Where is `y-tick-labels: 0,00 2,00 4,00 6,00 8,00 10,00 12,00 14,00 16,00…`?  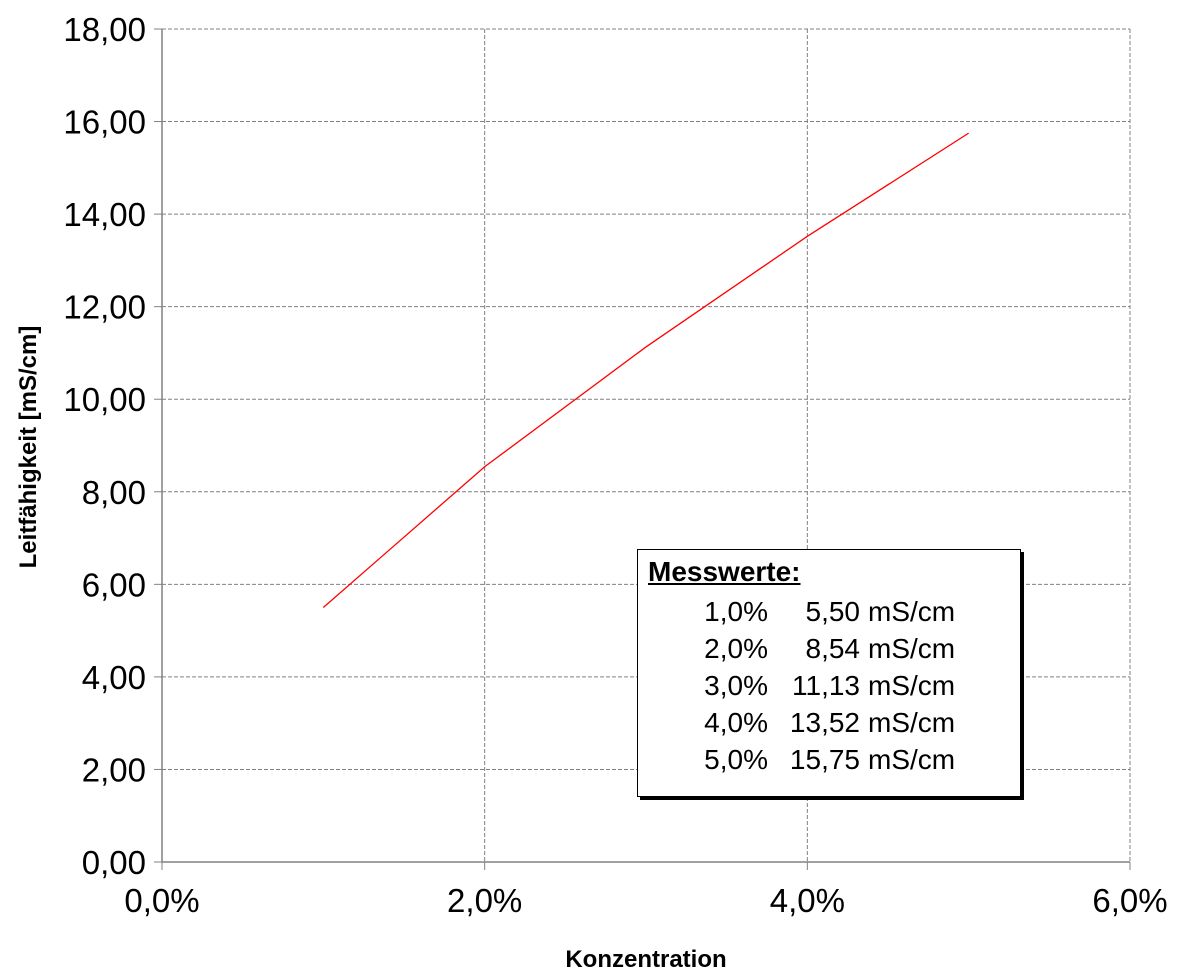 y-tick-labels: 0,00 2,00 4,00 6,00 8,00 10,00 12,00 14,00 16,00… is located at coordinates (104, 446).